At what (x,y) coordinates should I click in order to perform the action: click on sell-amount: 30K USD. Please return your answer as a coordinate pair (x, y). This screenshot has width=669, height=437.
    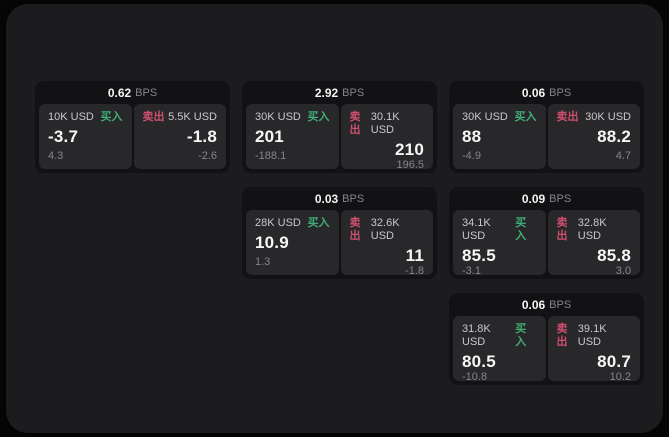
    Looking at the image, I should click on (608, 117).